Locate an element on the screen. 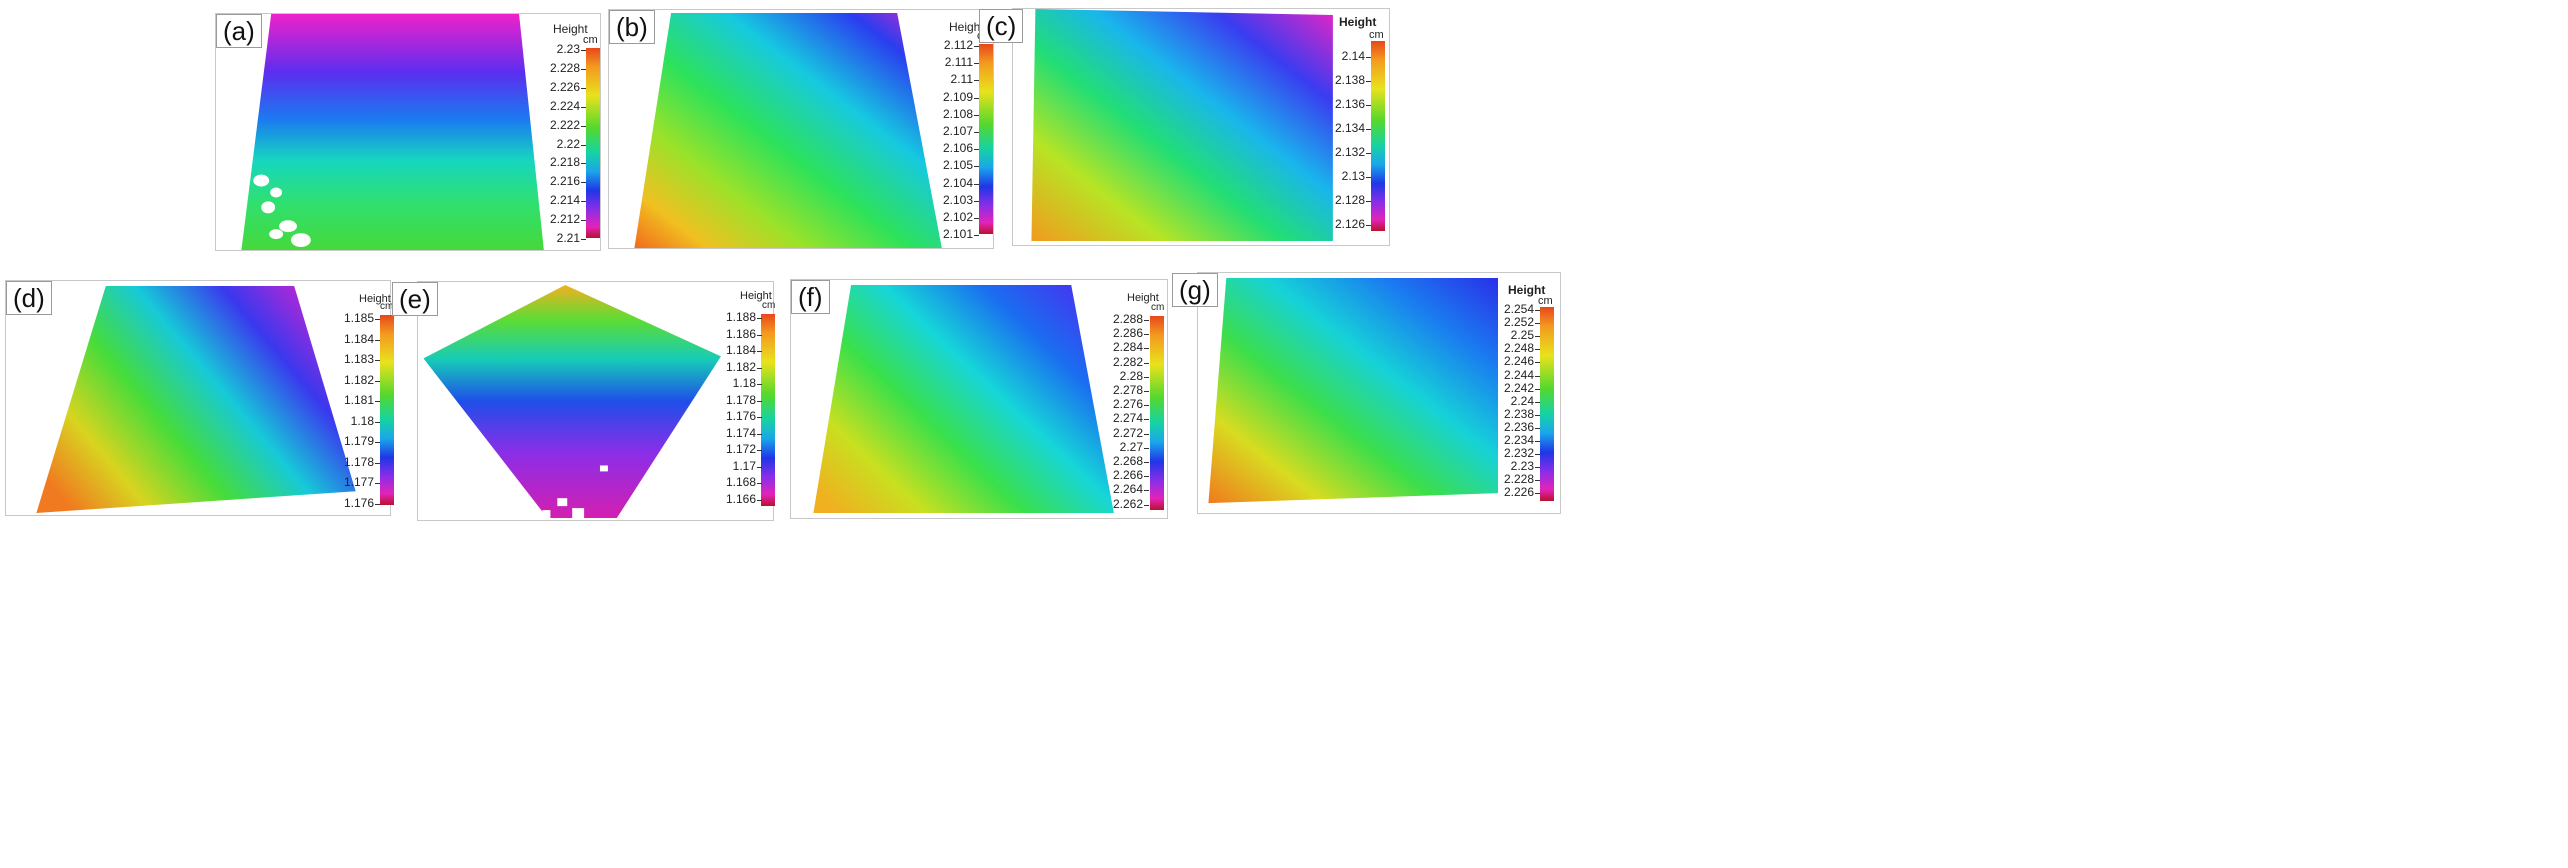  legend-unit-c: cm is located at coordinates (1376, 35).